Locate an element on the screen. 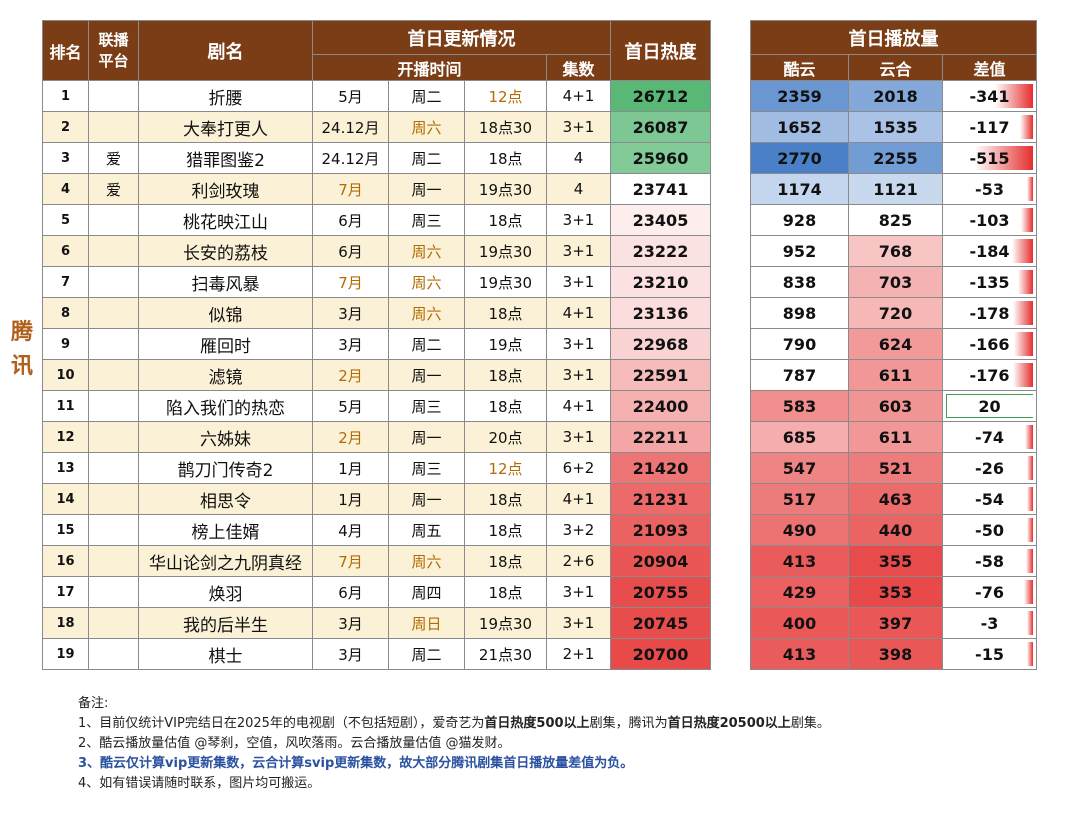 The width and height of the screenshot is (1080, 814). kuyun-cell: 1174 is located at coordinates (799, 189).